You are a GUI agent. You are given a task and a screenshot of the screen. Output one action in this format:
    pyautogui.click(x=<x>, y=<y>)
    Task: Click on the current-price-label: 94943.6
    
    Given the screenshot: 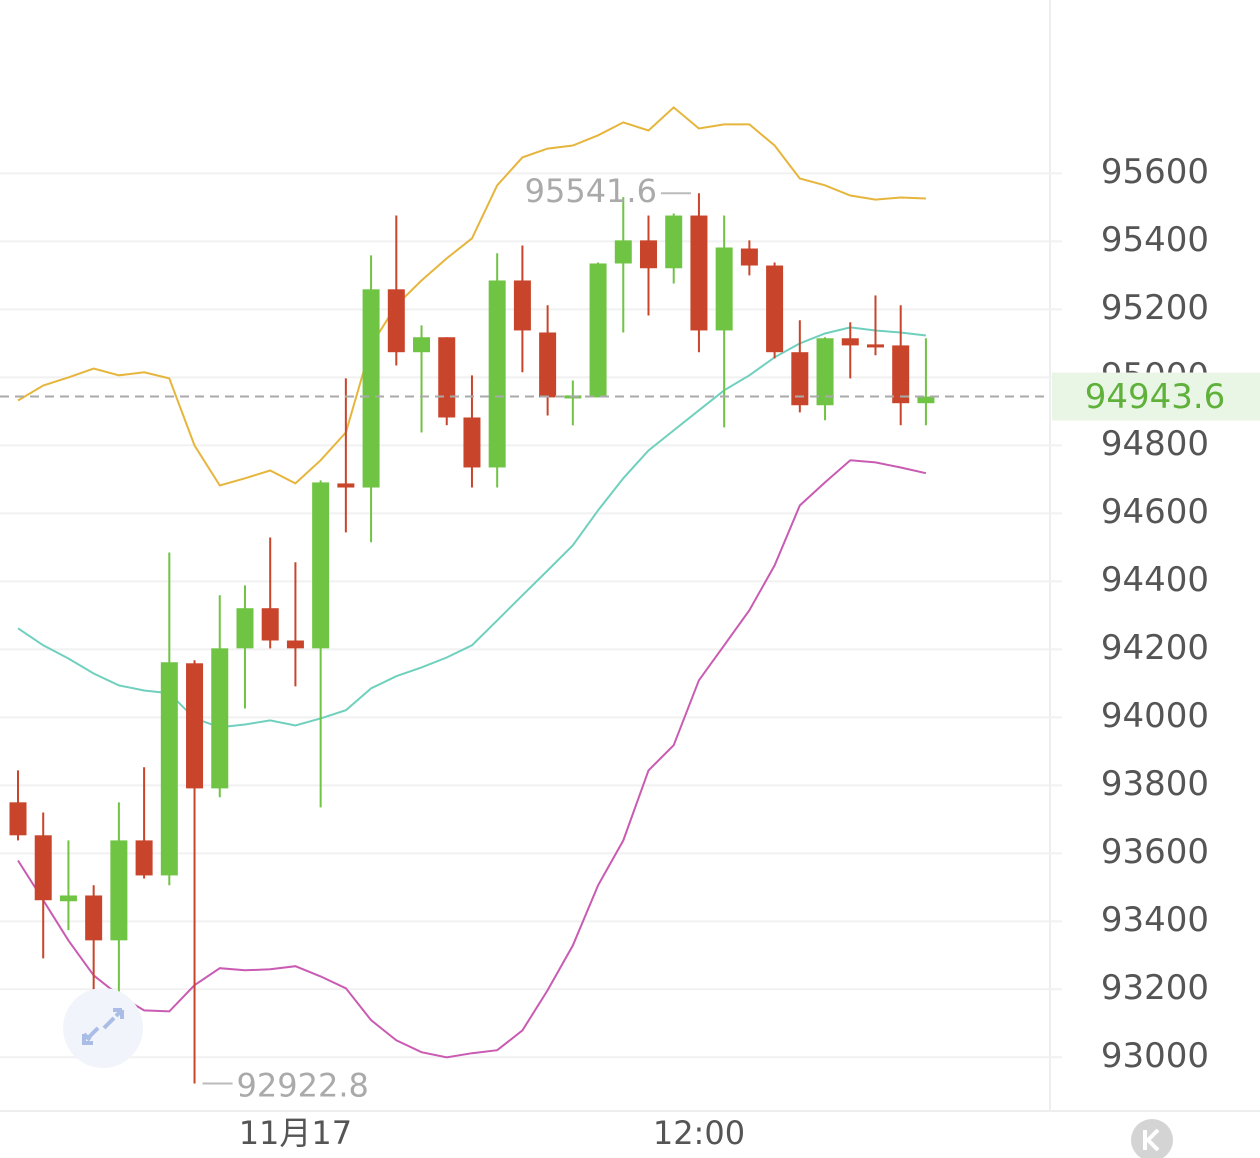 What is the action you would take?
    pyautogui.click(x=1155, y=397)
    